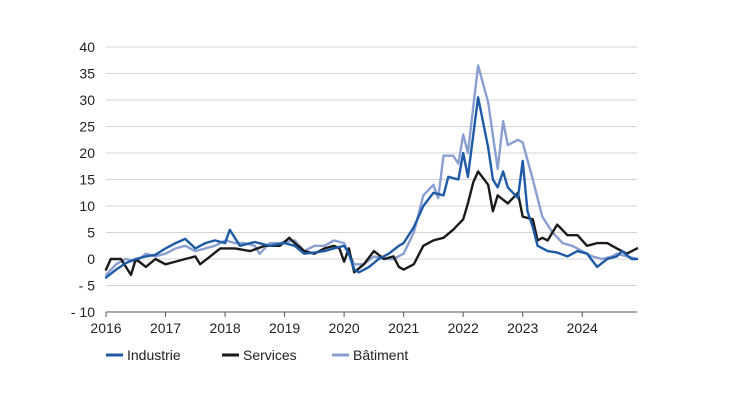 This screenshot has height=410, width=730. I want to click on x-axis: 2016 2017 2018 2019 2020 2021 2022 2023 2024, so click(363, 323).